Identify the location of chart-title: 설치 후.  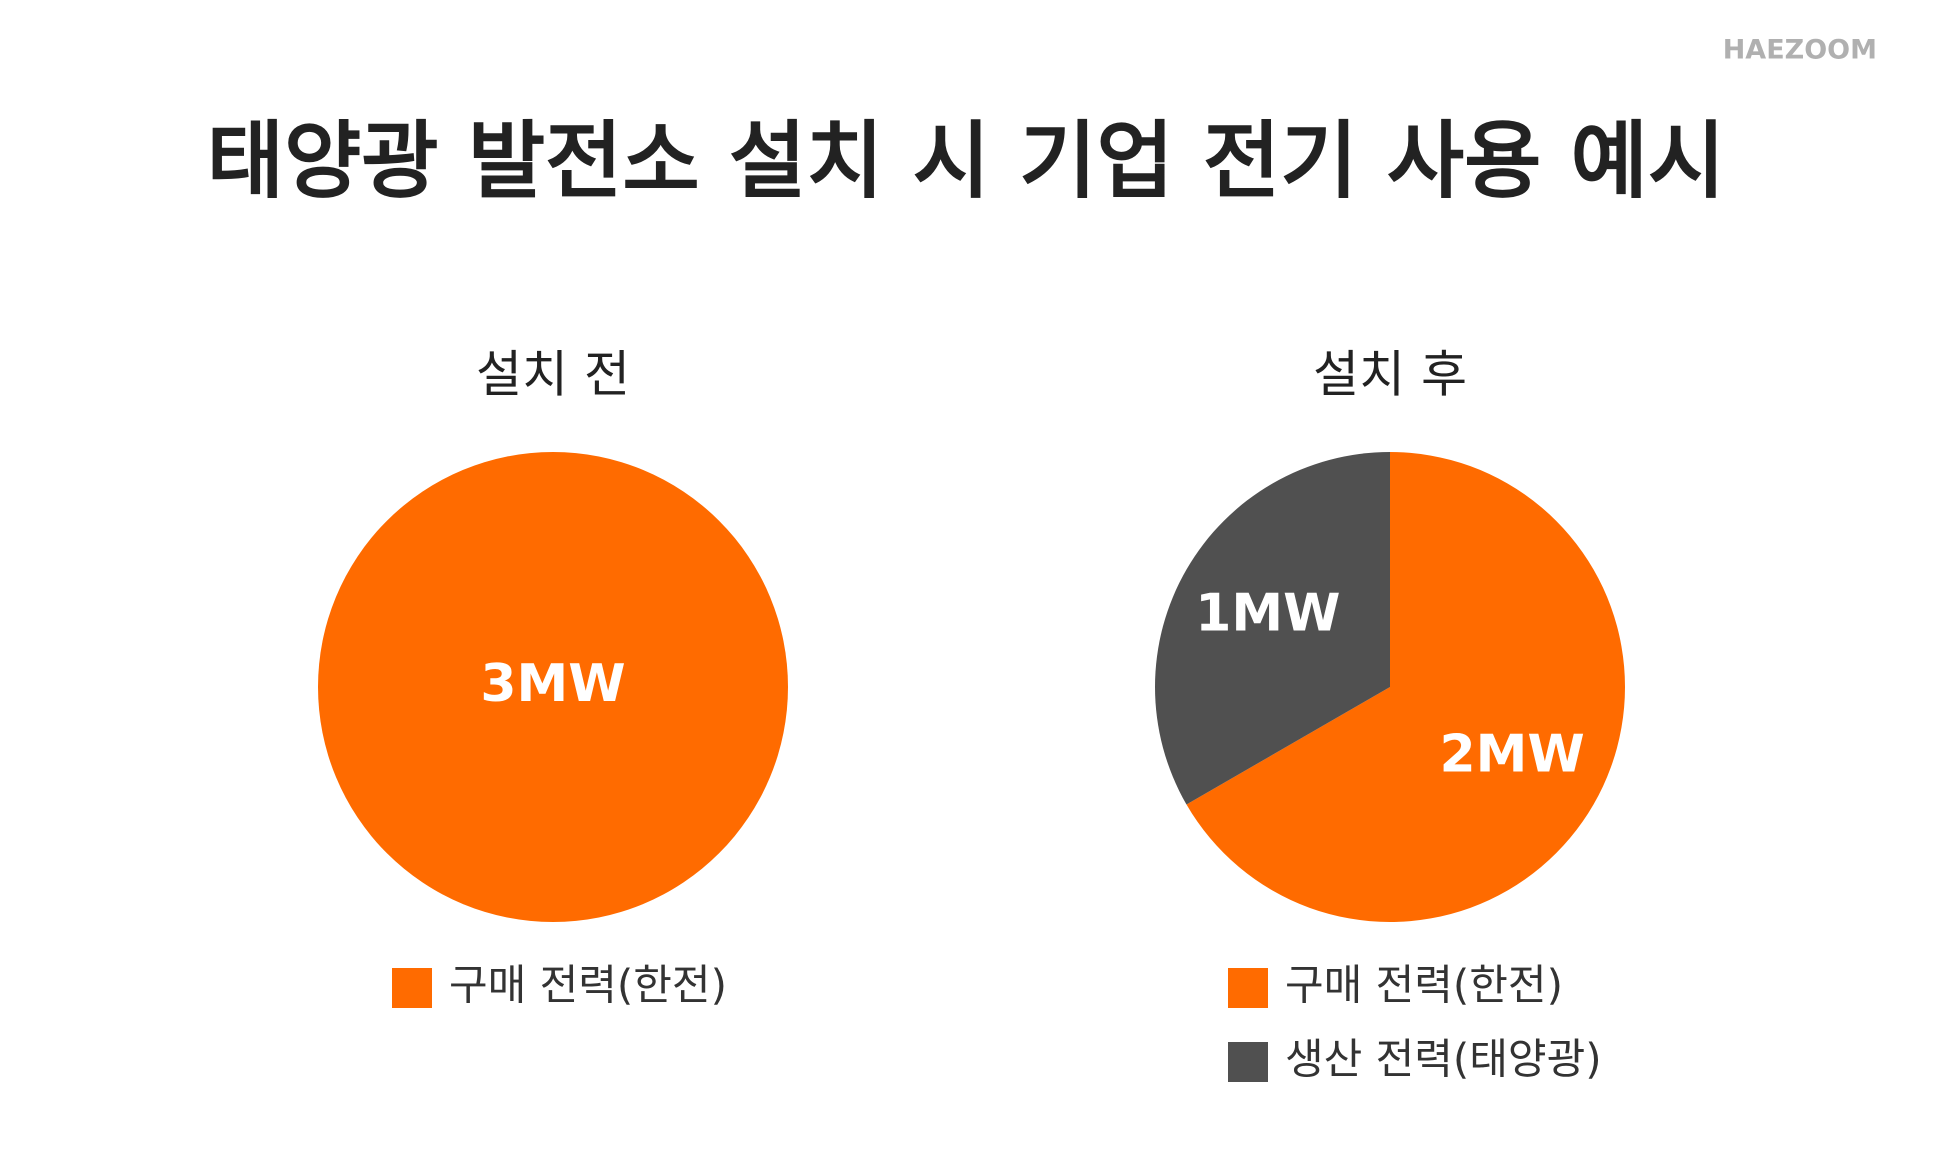
(1390, 375).